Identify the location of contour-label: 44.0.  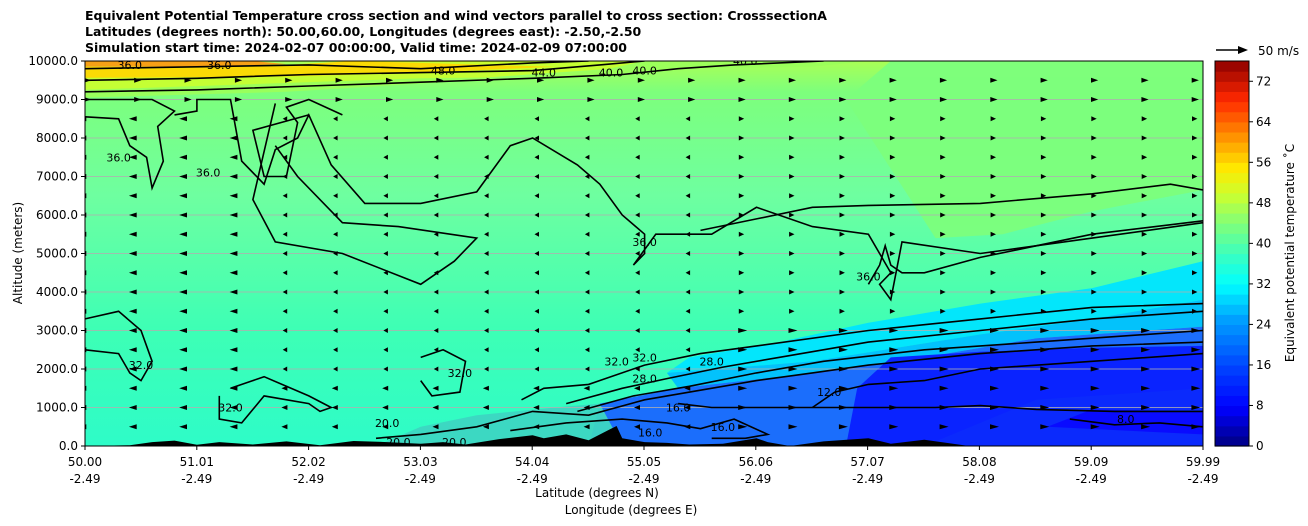
(544, 73).